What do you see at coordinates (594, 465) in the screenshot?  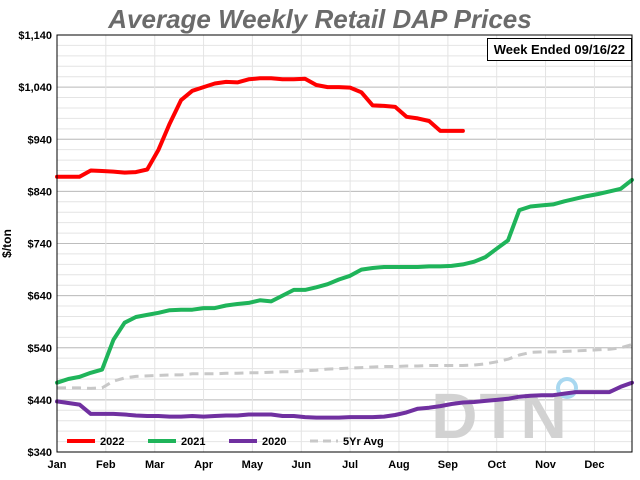 I see `x-tick-label: Dec` at bounding box center [594, 465].